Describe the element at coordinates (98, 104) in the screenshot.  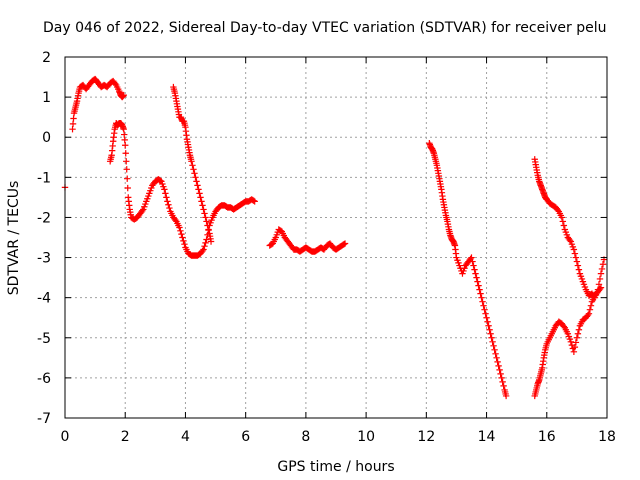
I see `series-seg2` at that location.